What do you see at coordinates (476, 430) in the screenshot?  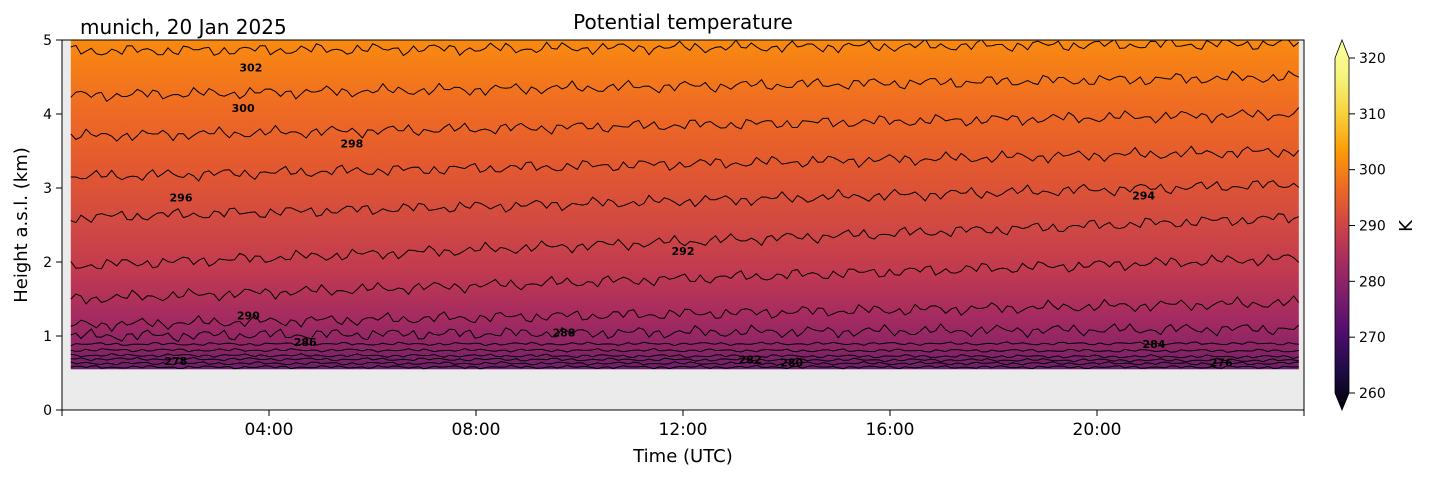 I see `x-tick-label: 08:00` at bounding box center [476, 430].